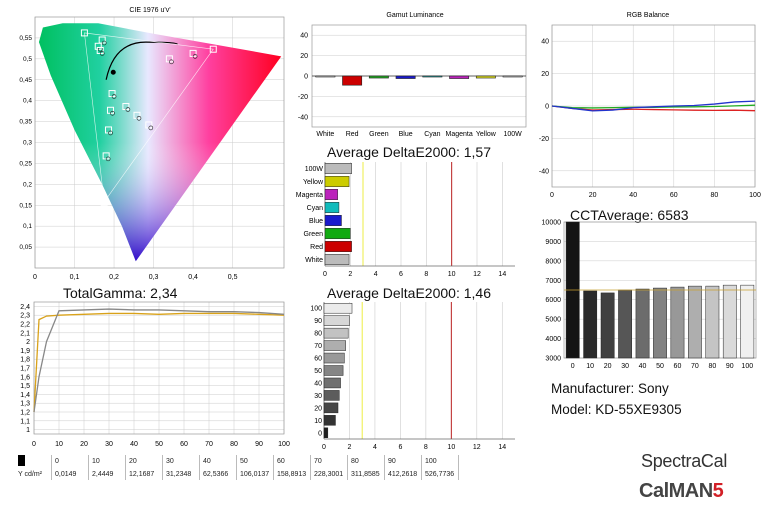 The width and height of the screenshot is (770, 513). I want to click on cde-label: White, so click(314, 260).